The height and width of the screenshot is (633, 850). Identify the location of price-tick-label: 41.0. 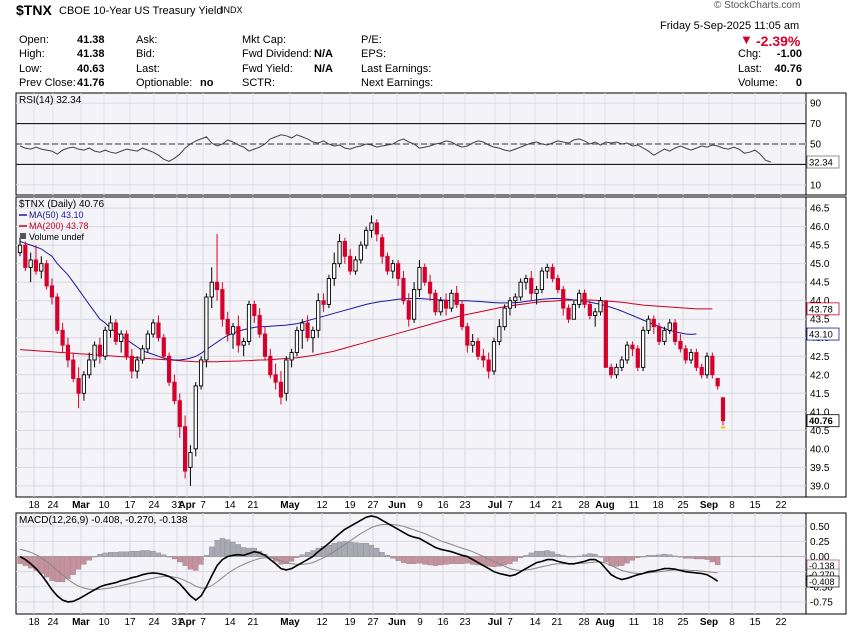
(820, 412).